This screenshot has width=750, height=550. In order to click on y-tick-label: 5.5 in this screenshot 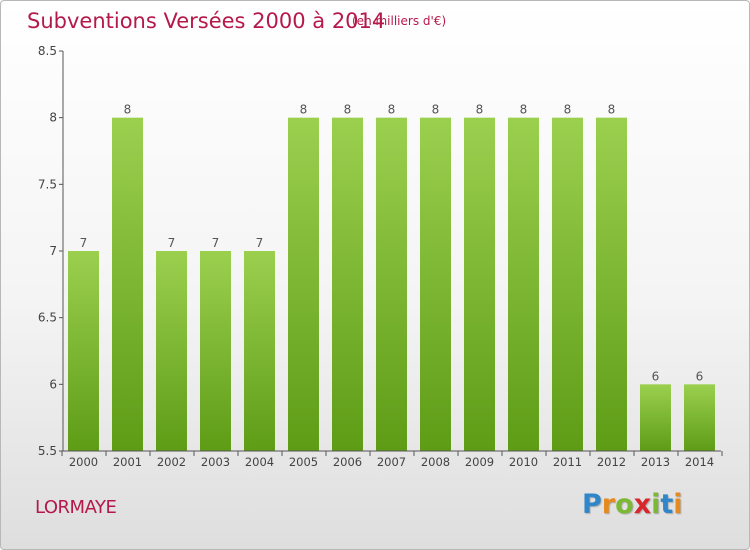, I will do `click(47, 451)`.